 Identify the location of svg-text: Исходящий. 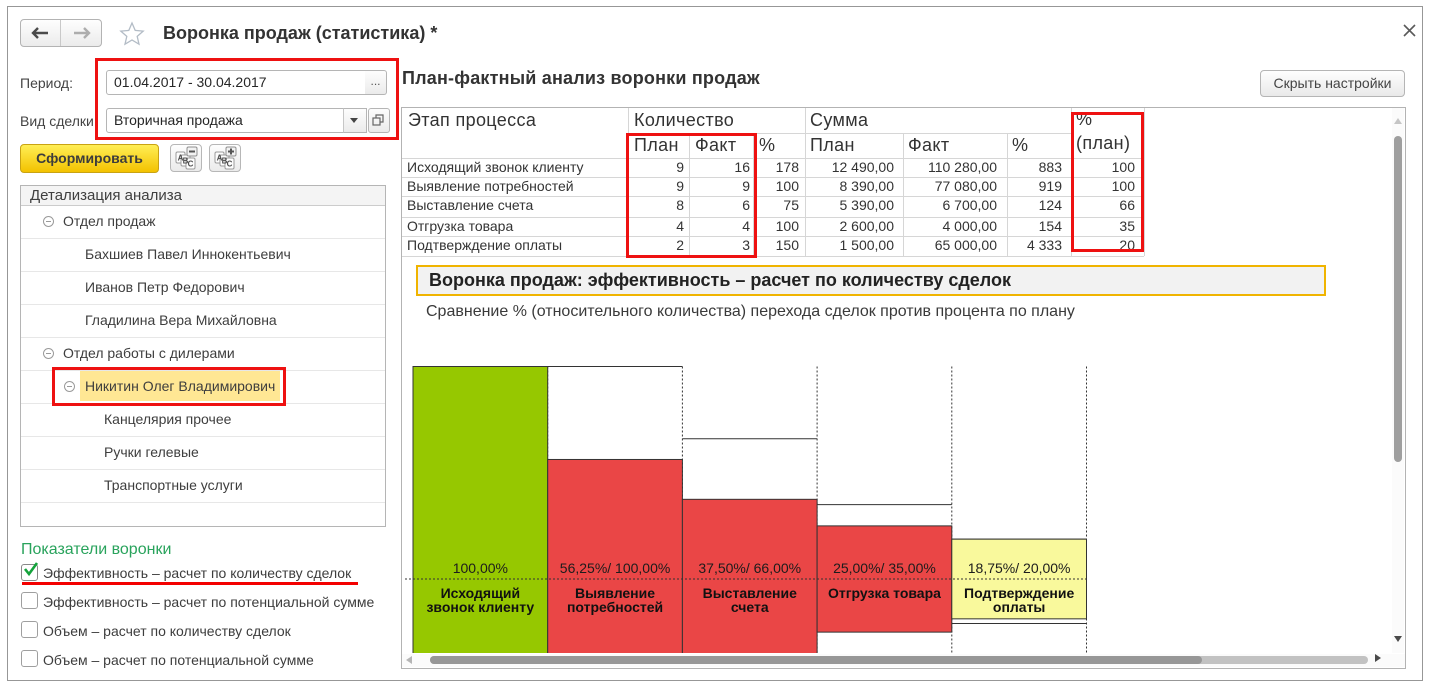
(481, 593).